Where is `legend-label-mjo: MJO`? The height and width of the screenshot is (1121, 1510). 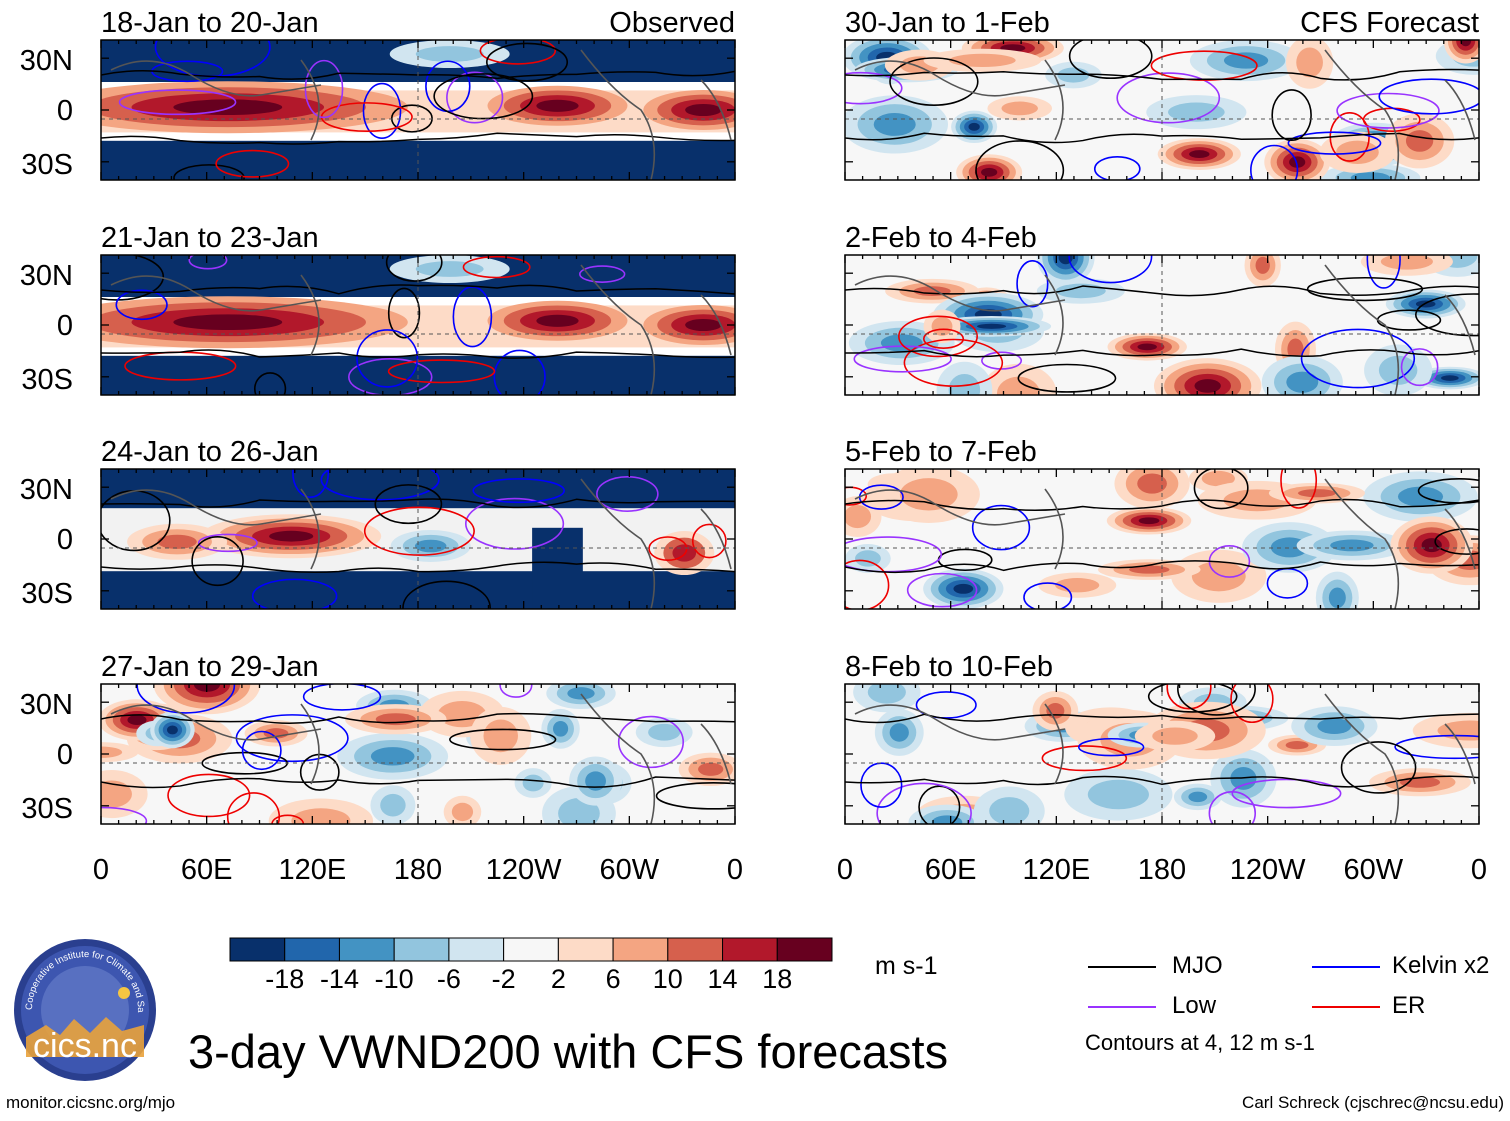
legend-label-mjo: MJO is located at coordinates (1197, 965).